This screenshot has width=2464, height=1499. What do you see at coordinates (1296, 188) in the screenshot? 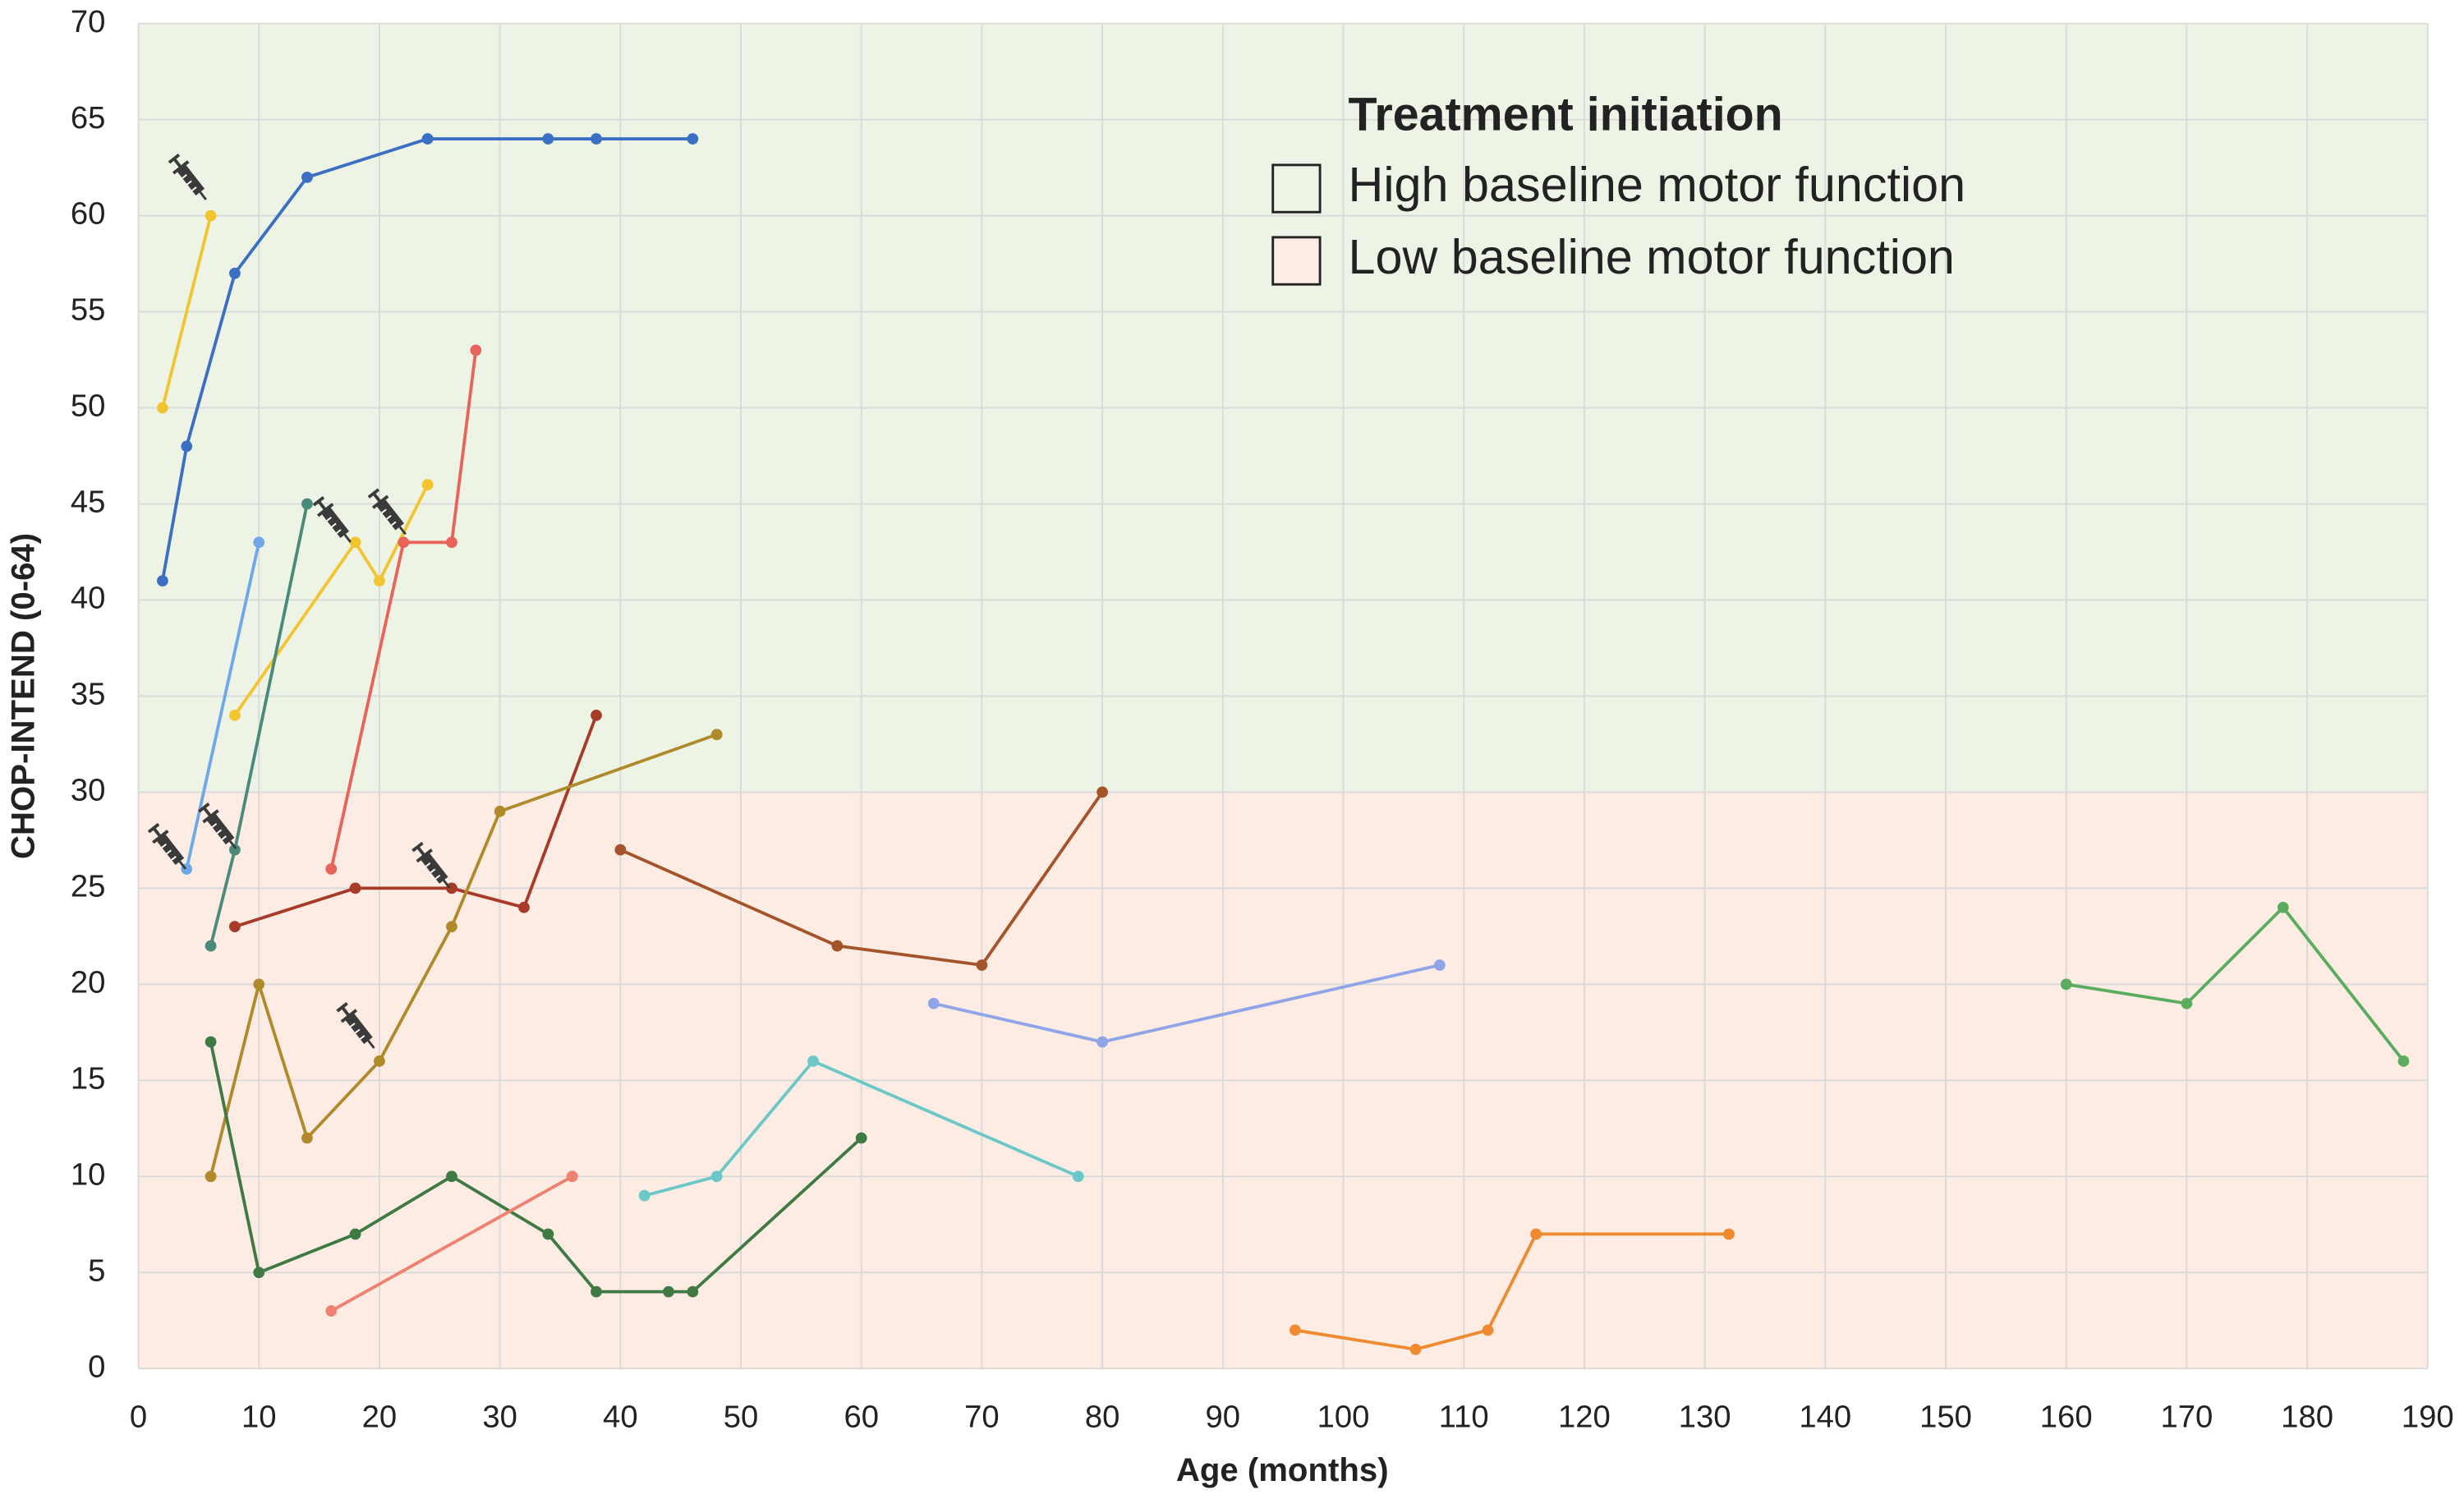
I see `legend-swatch` at bounding box center [1296, 188].